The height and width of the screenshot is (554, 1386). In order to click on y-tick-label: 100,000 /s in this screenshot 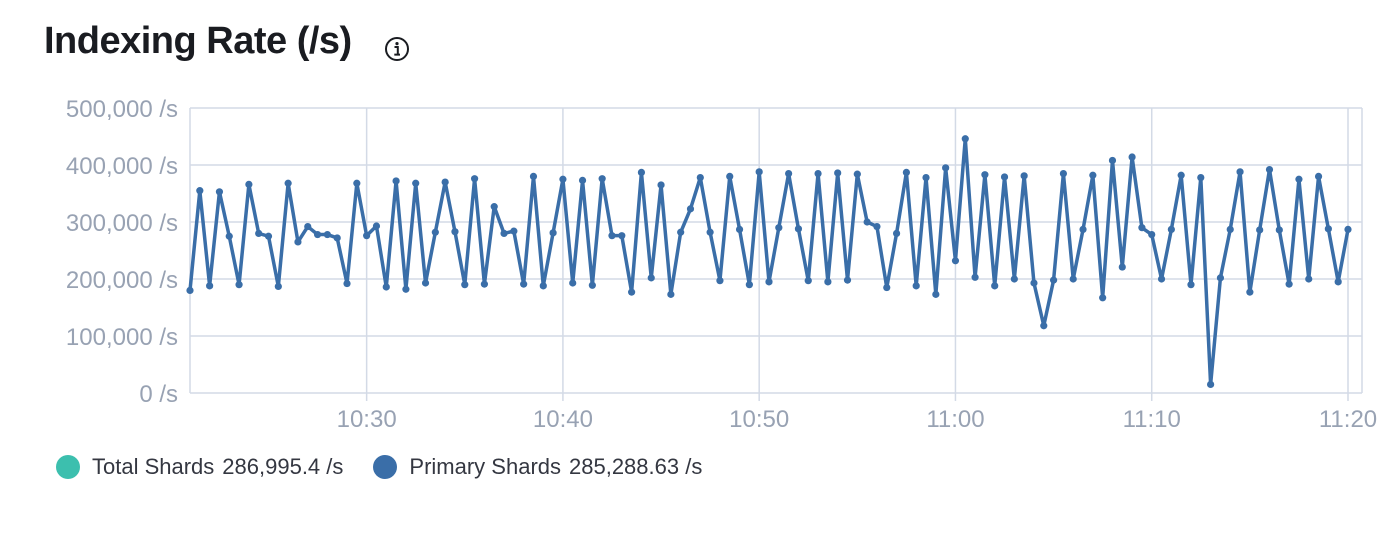, I will do `click(122, 337)`.